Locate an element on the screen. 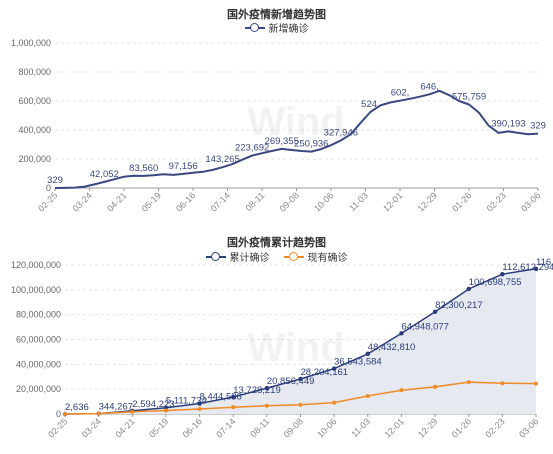 Image resolution: width=553 pixels, height=454 pixels. data-label: 112,612,294 is located at coordinates (527, 267).